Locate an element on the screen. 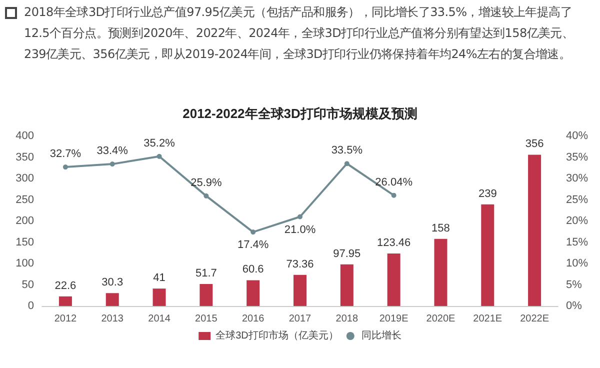 Image resolution: width=600 pixels, height=368 pixels. chart-title: 2012-2022年全球3D打印市场规模及预测 is located at coordinates (300, 113).